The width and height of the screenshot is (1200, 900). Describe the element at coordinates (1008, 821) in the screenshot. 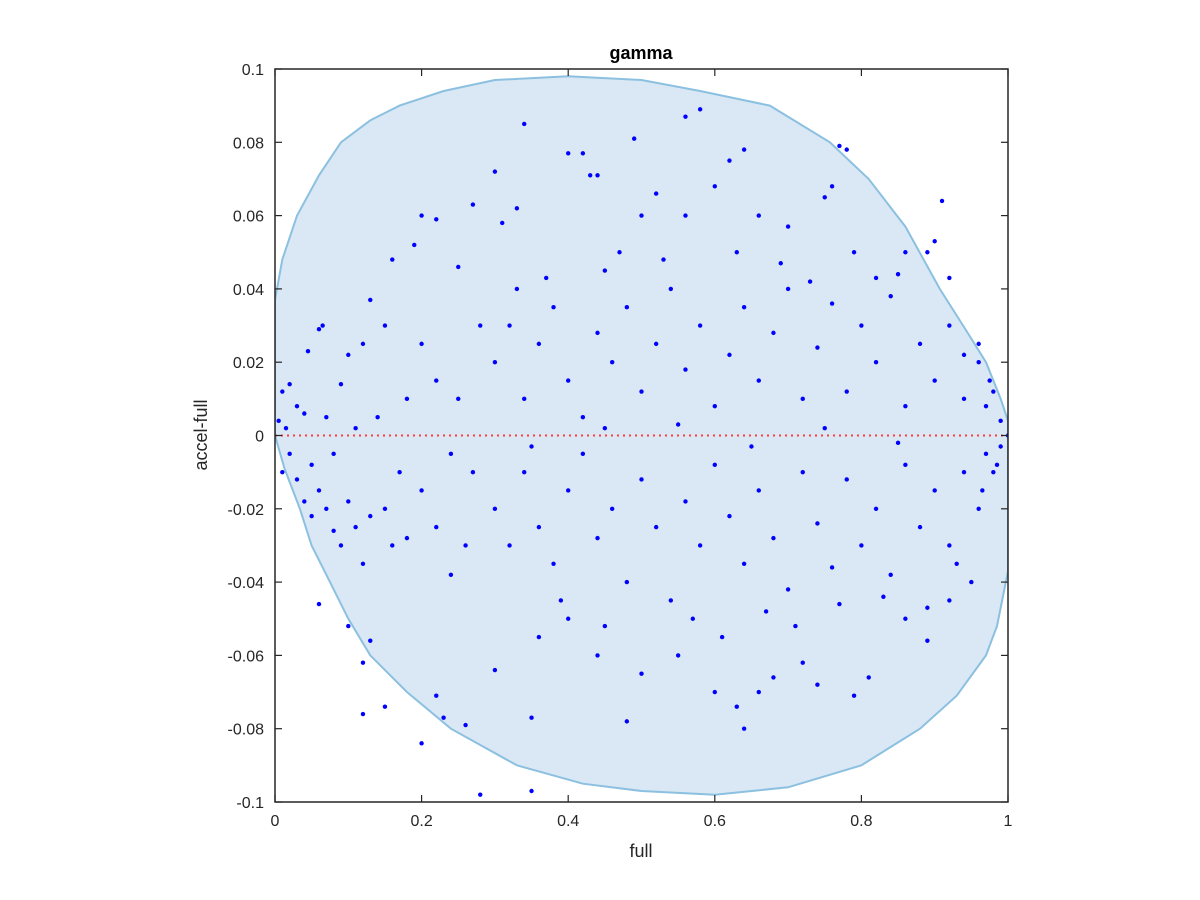

I see `x-tick-label: 1` at that location.